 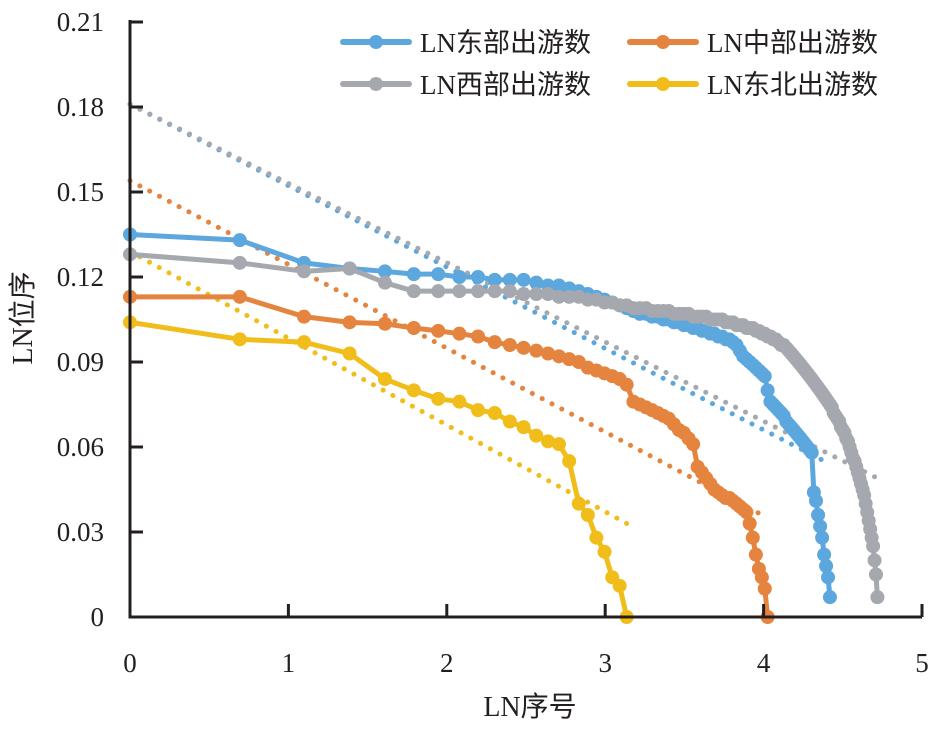 What do you see at coordinates (605, 663) in the screenshot?
I see `x-tick-label: 3` at bounding box center [605, 663].